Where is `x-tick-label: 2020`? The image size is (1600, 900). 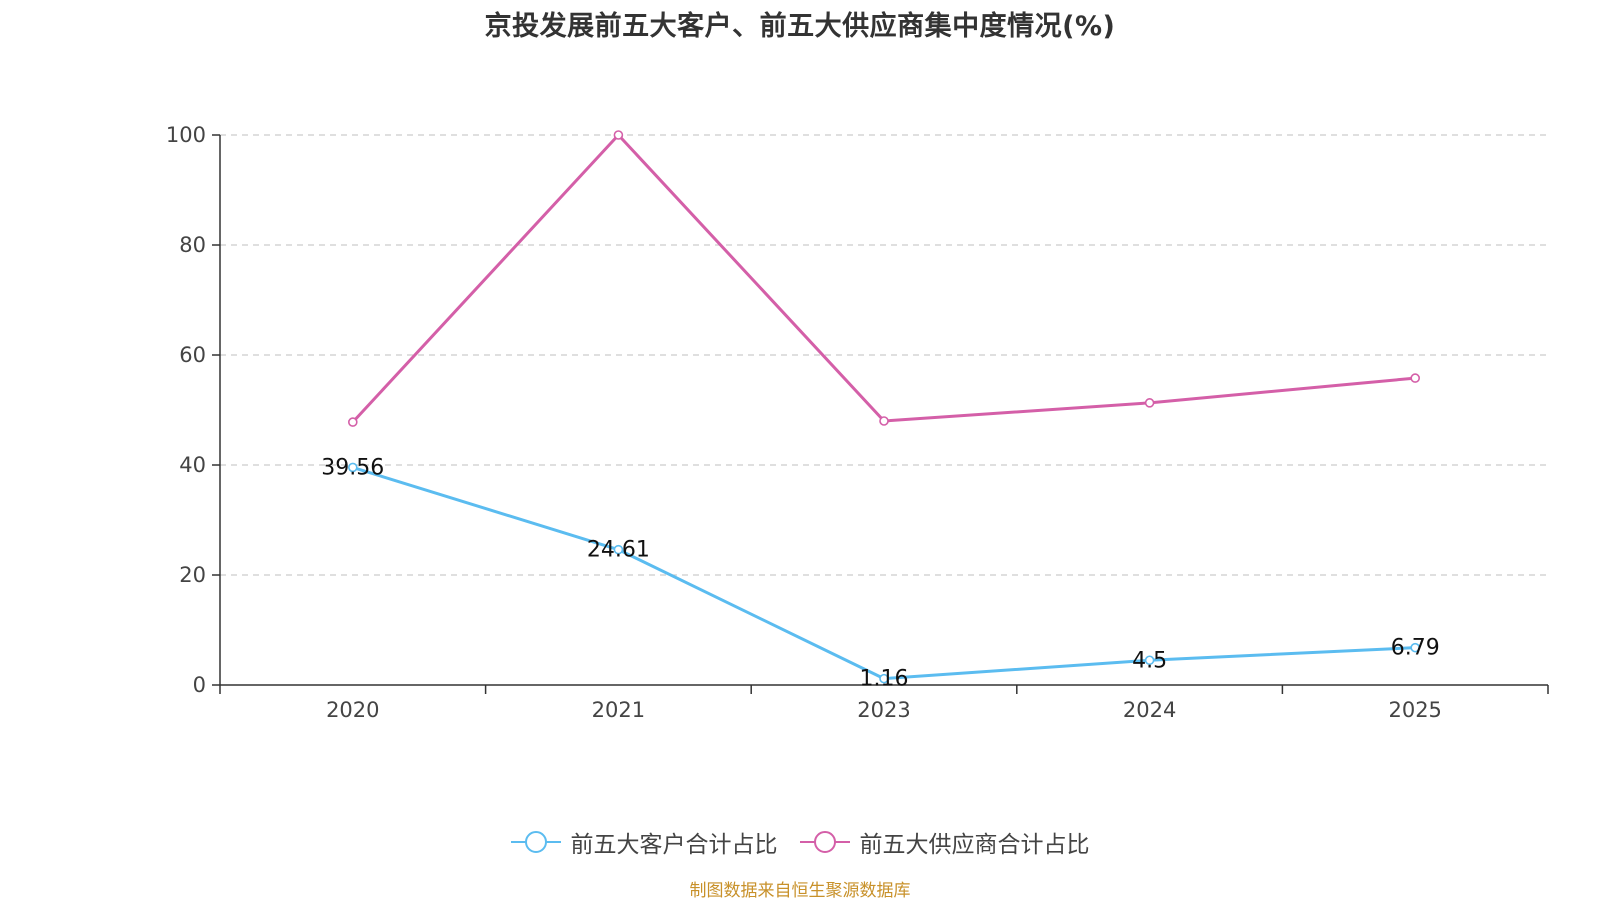
x-tick-label: 2020 is located at coordinates (352, 710).